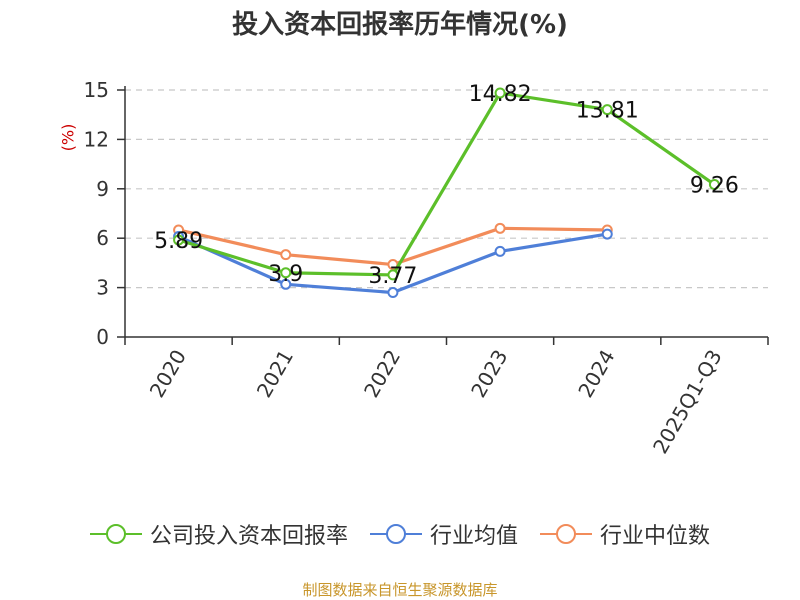 This screenshot has height=600, width=800. I want to click on source-note: 制图数据来自恒生聚源数据库, so click(400, 590).